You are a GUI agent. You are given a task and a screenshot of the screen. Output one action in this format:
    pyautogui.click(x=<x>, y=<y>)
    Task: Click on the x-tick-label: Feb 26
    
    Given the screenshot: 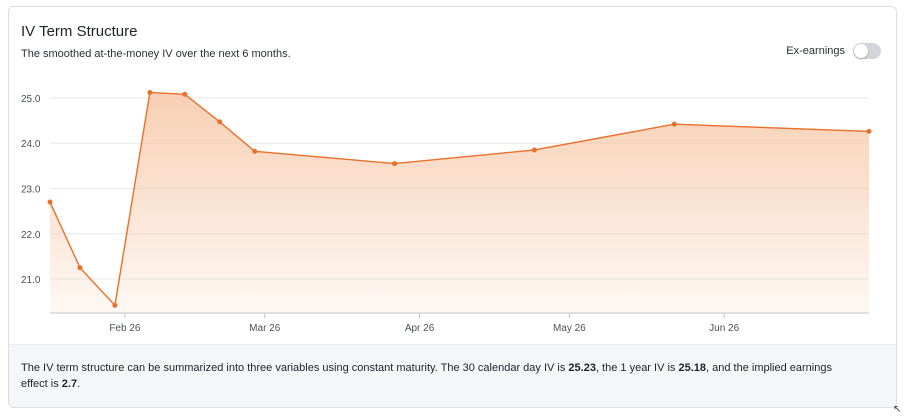 What is the action you would take?
    pyautogui.click(x=125, y=328)
    